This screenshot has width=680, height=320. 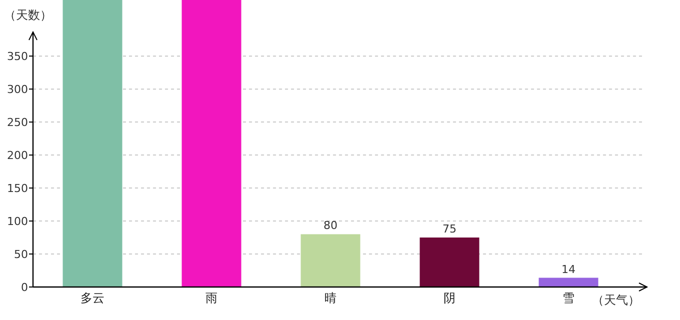 I want to click on y-tick-label: 150, so click(x=17, y=189).